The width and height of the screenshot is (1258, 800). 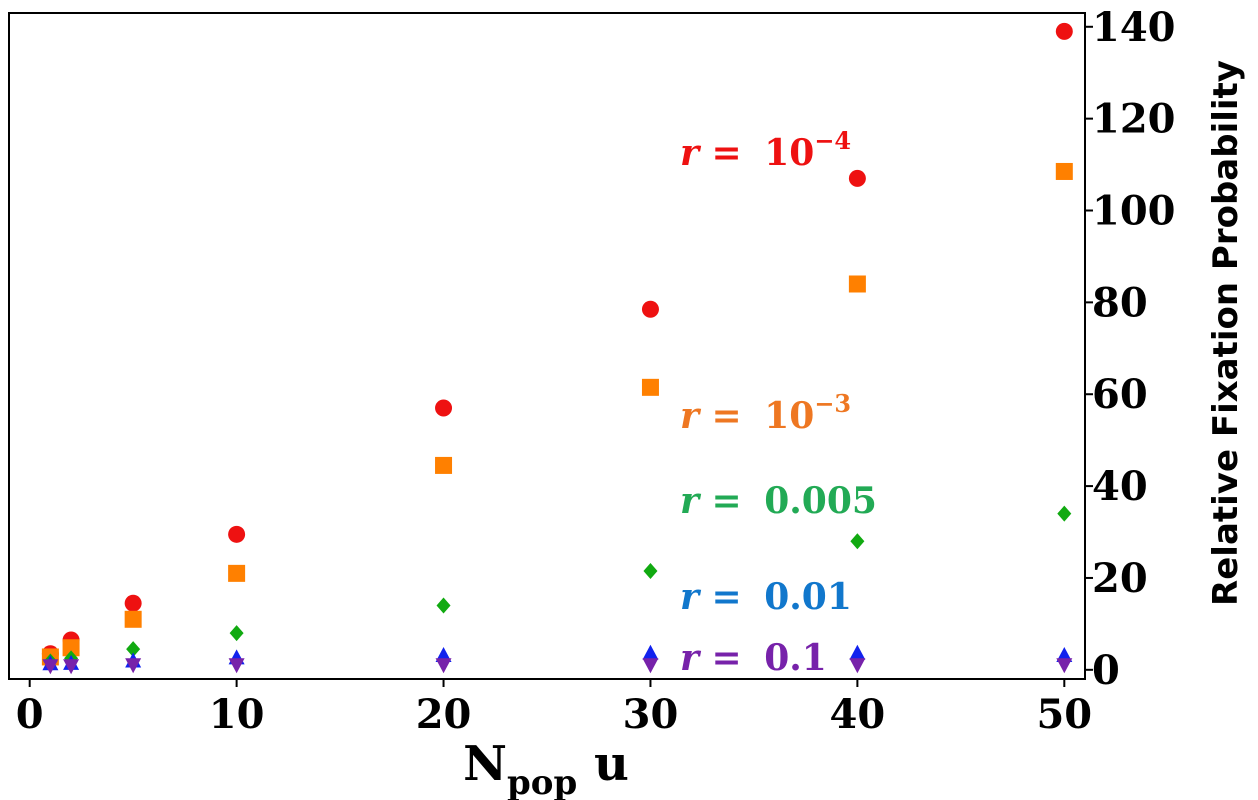 I want to click on x-tick-label: 40, so click(x=858, y=714).